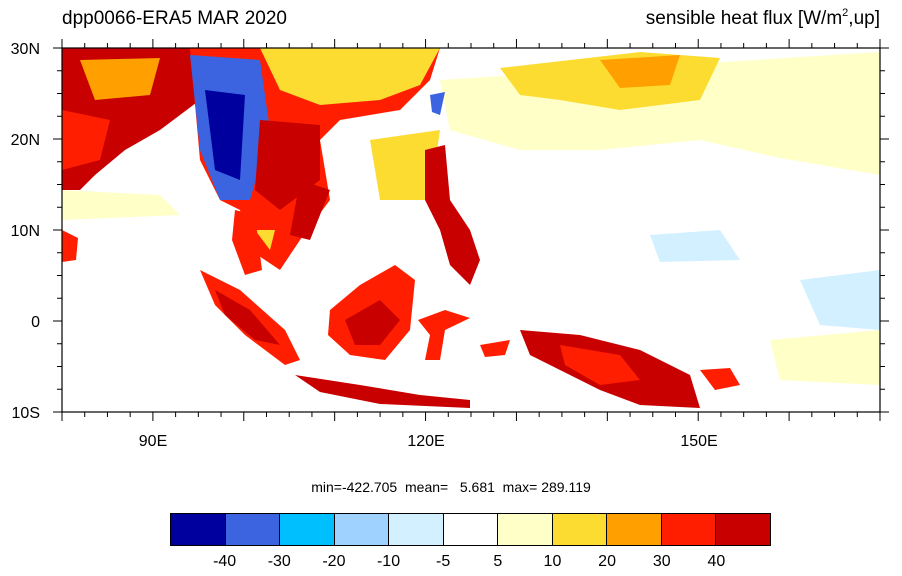  I want to click on variable-title: sensible heat flux [W/m2,up], so click(762, 18).